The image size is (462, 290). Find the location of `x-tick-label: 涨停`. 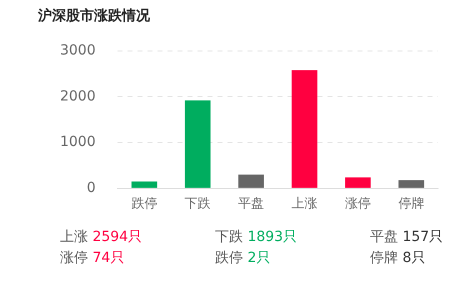

x-tick-label: 涨停 is located at coordinates (357, 204).